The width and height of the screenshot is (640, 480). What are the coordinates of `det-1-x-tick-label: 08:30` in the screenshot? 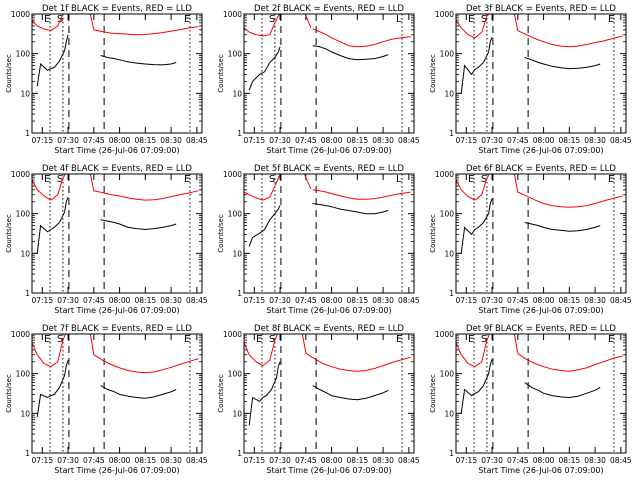 It's located at (171, 140).